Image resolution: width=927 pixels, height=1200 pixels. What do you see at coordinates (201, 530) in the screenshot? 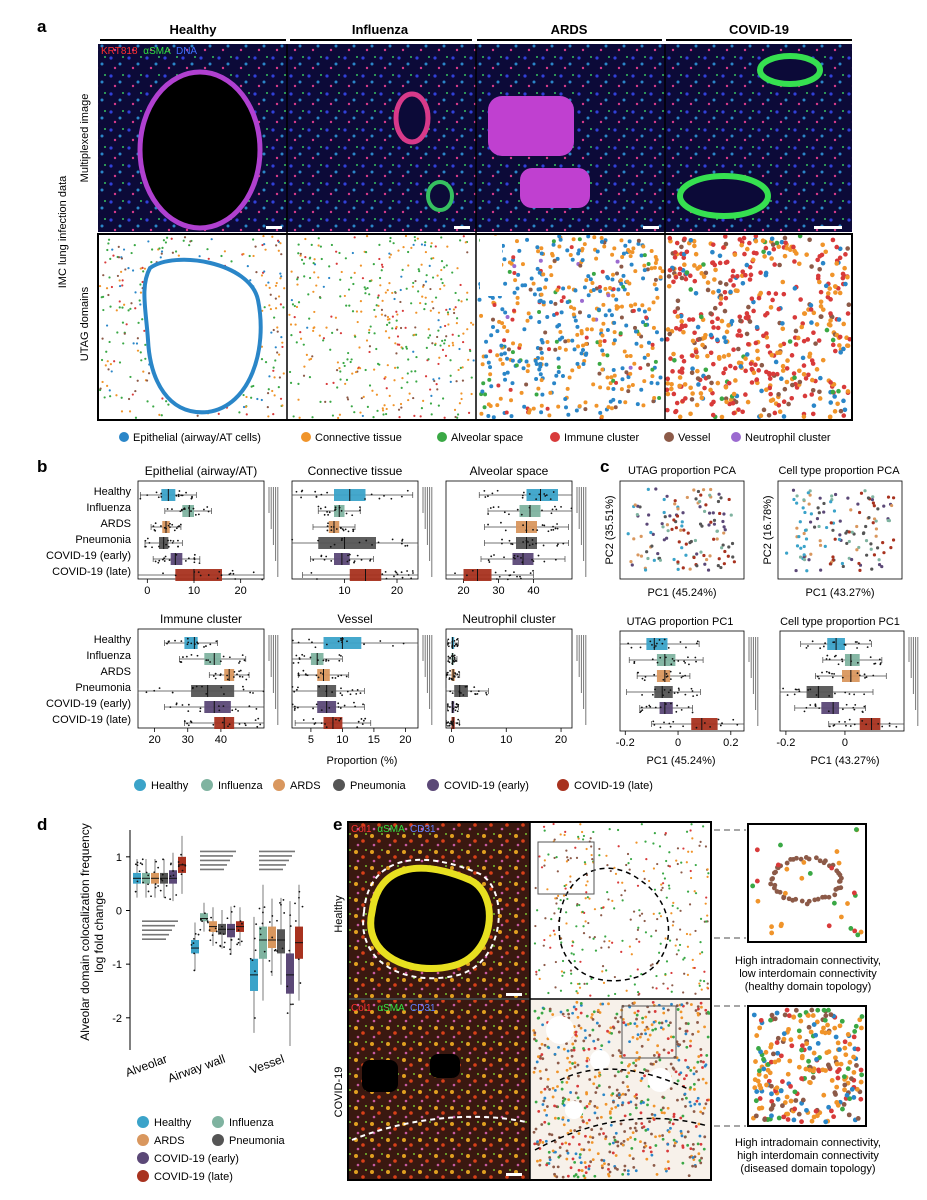
I see `plot-frame` at bounding box center [201, 530].